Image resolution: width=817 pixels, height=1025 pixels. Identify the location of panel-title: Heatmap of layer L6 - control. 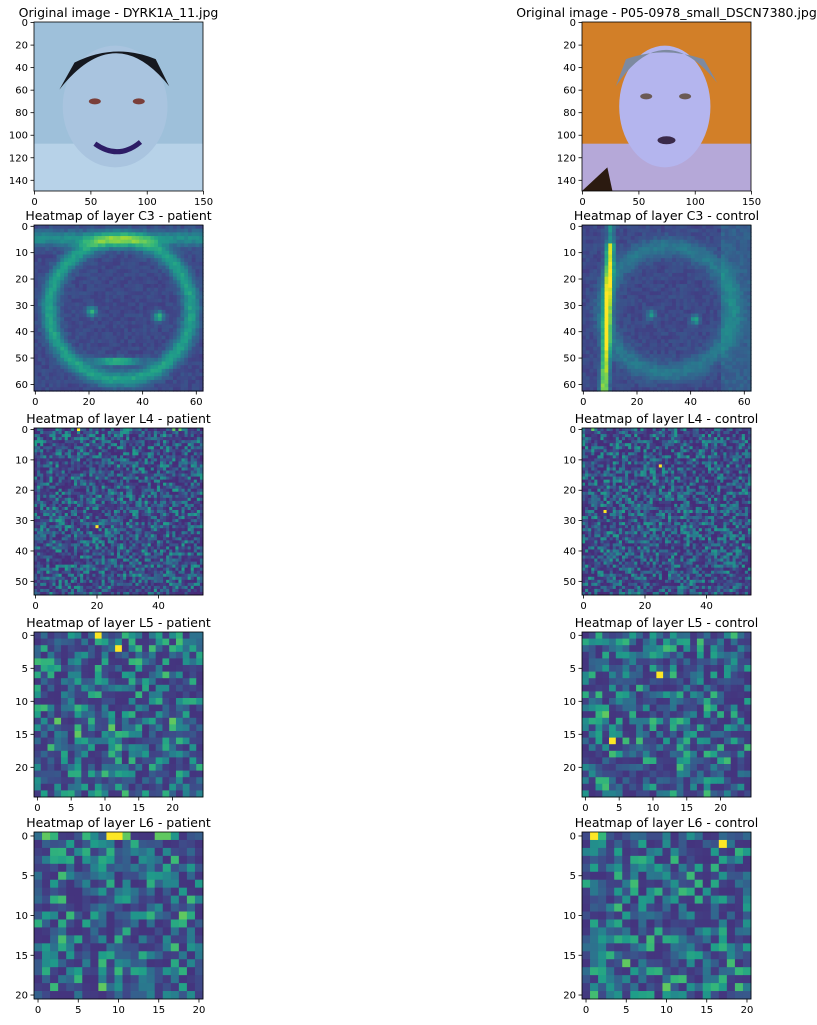
(666, 822).